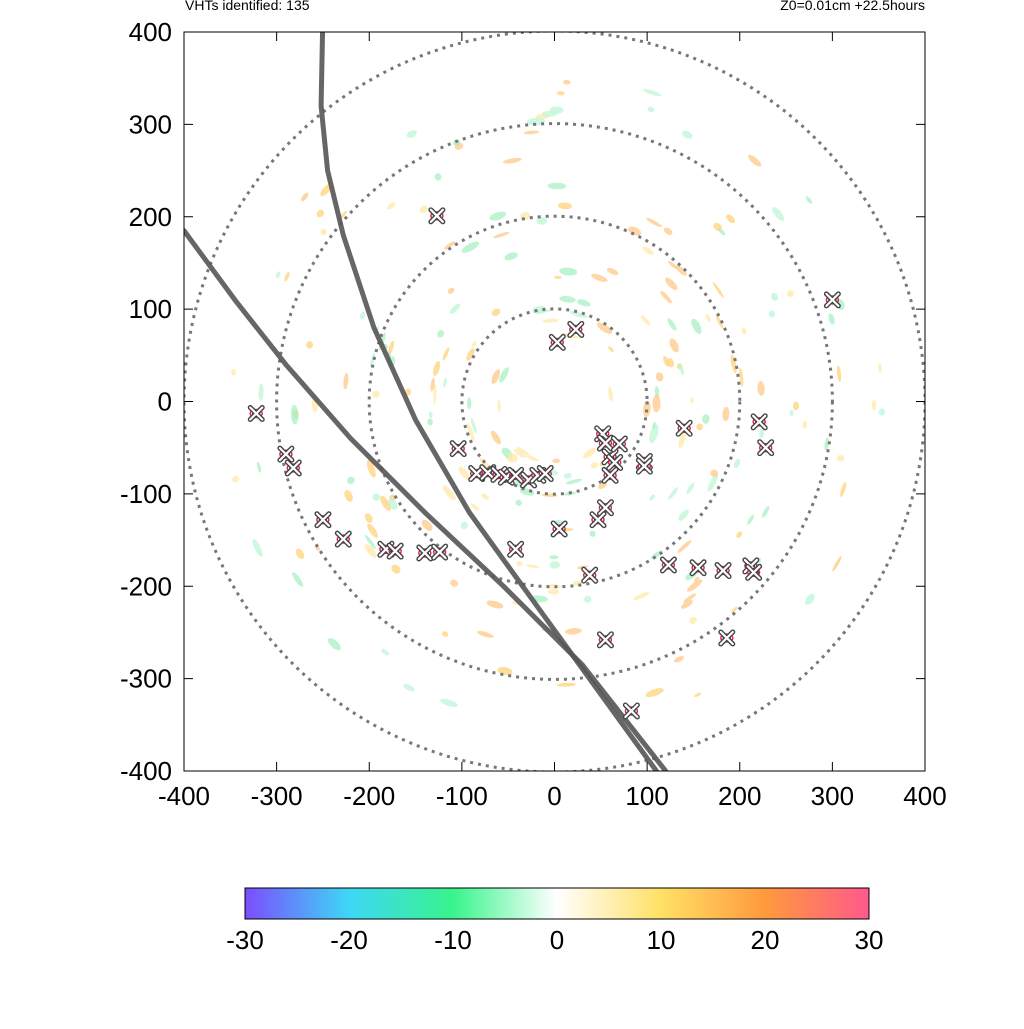  What do you see at coordinates (554, 796) in the screenshot?
I see `x-tick-label: 0` at bounding box center [554, 796].